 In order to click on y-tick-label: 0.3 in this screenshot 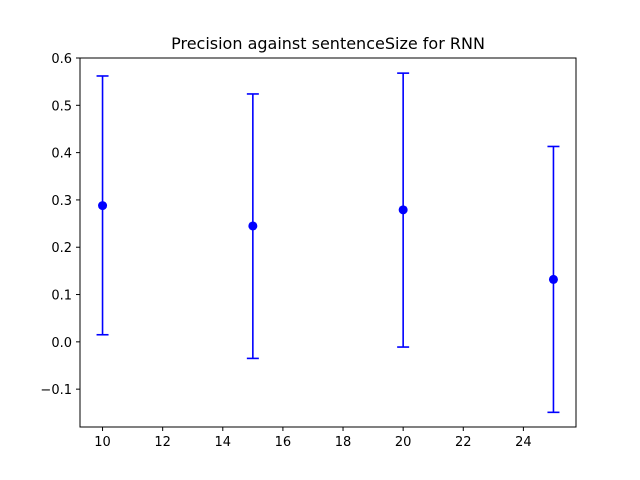, I will do `click(61, 201)`.